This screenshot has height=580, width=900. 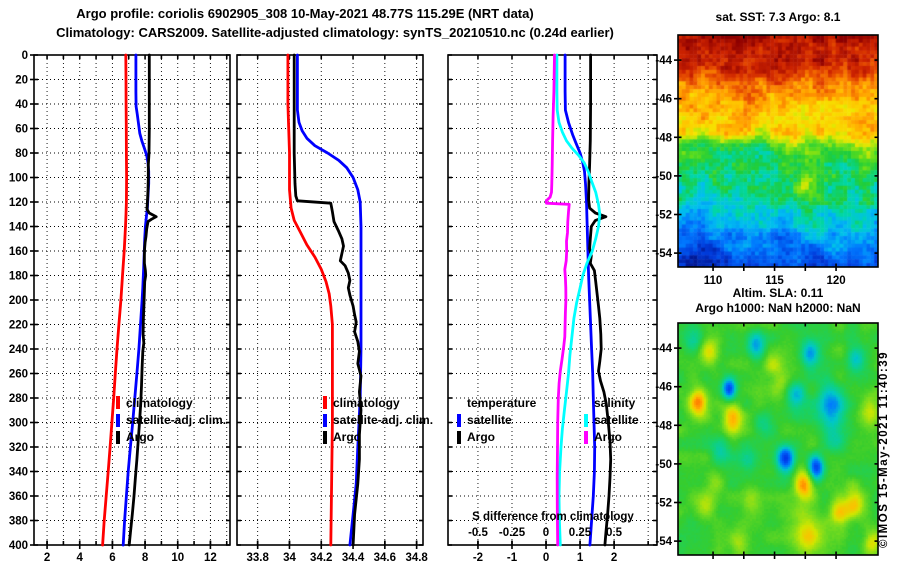 What do you see at coordinates (778, 293) in the screenshot?
I see `sla-map-title-line1: Altim. SLA: 0.11` at bounding box center [778, 293].